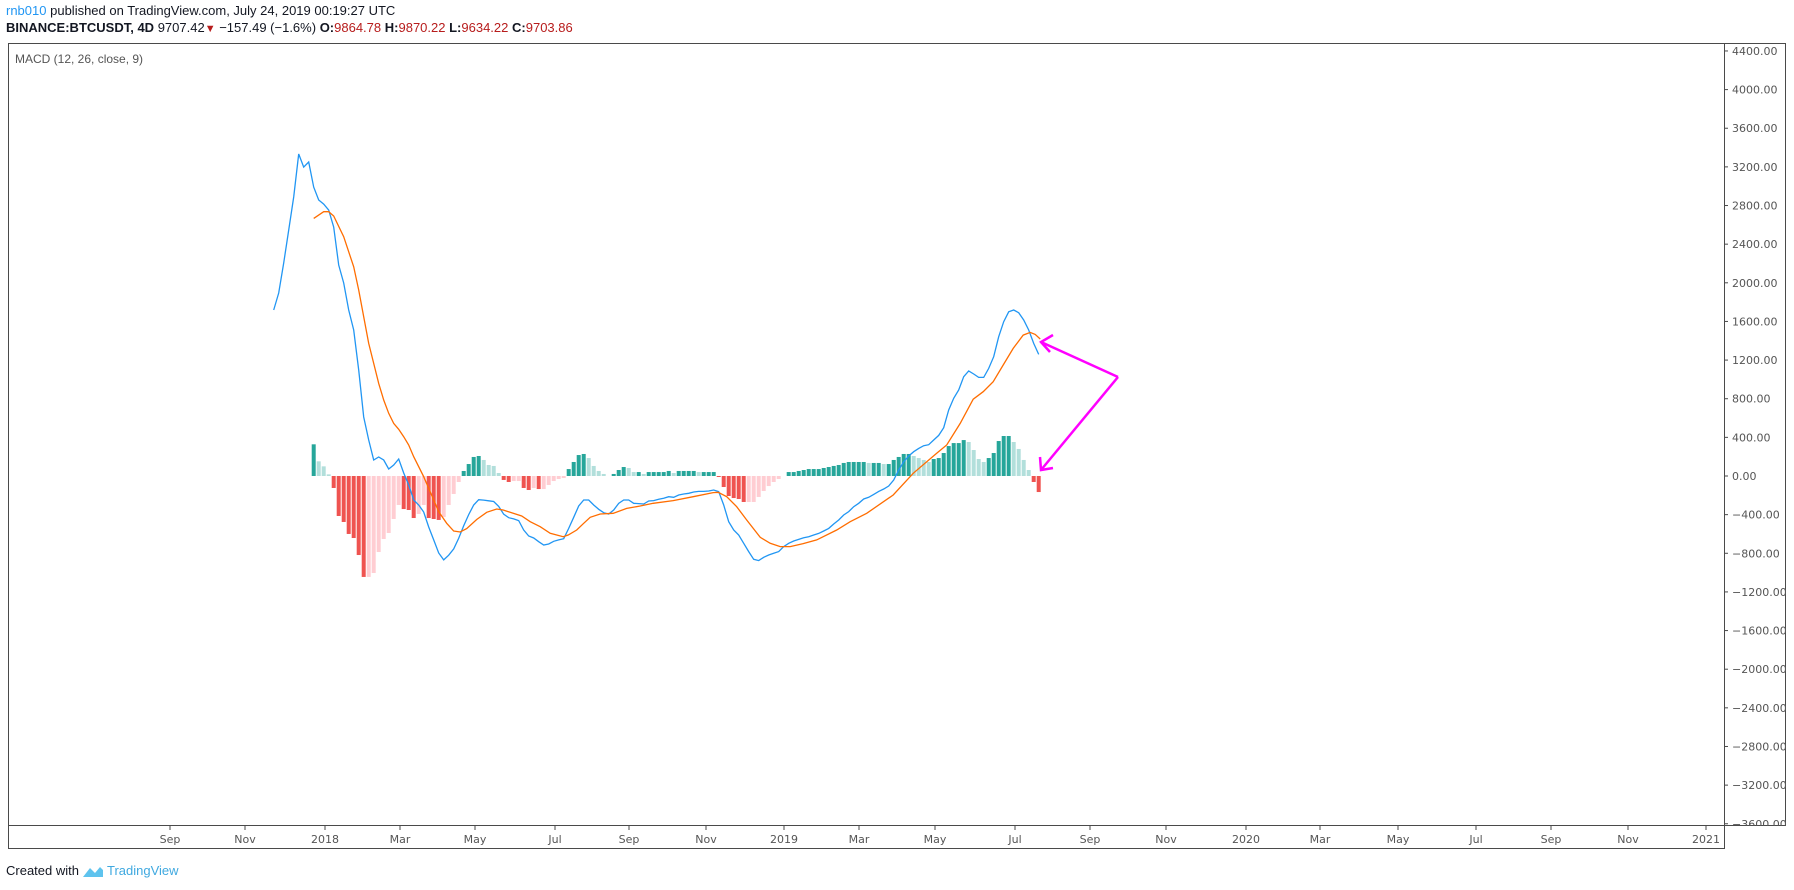  I want to click on low-label: L:, so click(455, 27).